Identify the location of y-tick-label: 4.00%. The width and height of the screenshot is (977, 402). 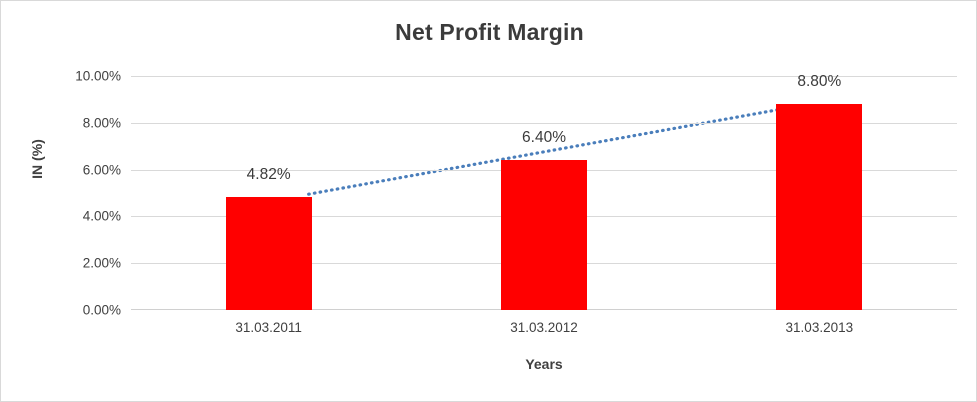
(101, 216).